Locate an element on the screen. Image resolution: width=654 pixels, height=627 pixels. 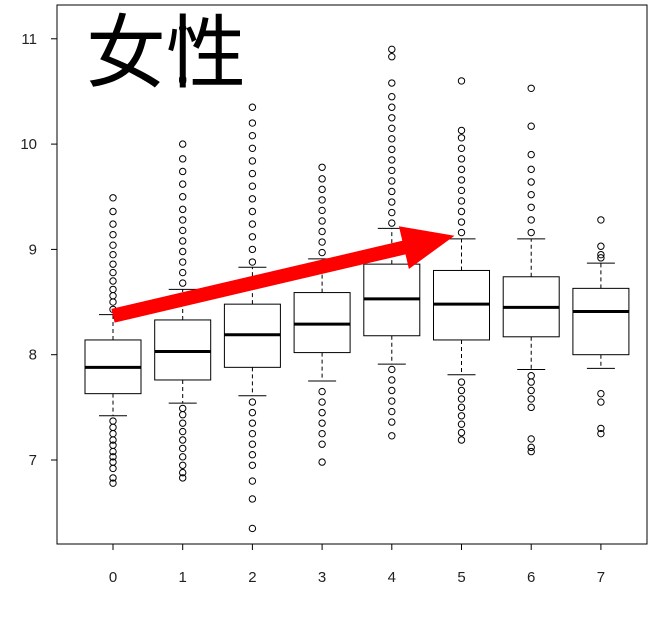
y-tick-label: 10 is located at coordinates (28, 144).